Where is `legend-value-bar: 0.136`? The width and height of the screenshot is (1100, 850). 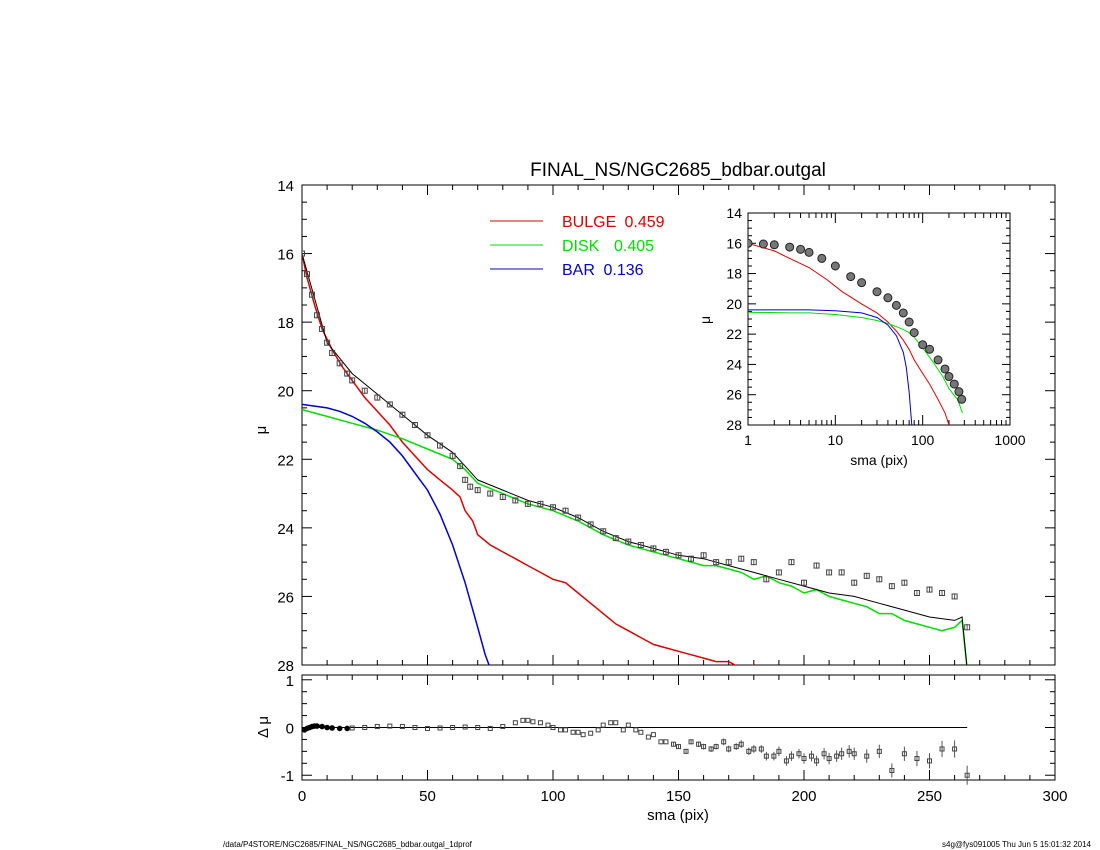 legend-value-bar: 0.136 is located at coordinates (624, 270).